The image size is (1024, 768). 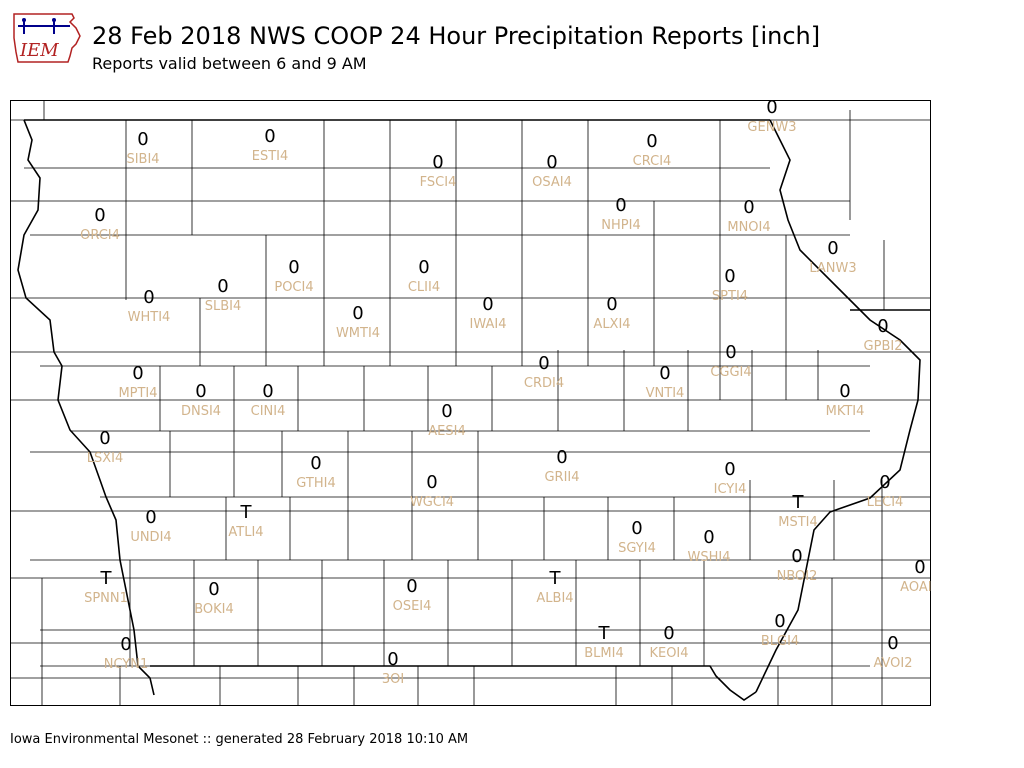 I want to click on station-atli4: T ATLI4, so click(x=245, y=521).